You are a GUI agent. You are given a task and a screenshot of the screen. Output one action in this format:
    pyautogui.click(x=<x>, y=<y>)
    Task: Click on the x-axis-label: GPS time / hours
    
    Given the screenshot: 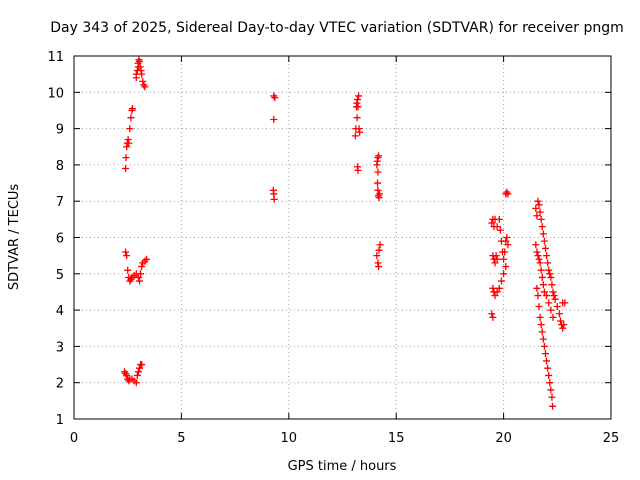 What is the action you would take?
    pyautogui.click(x=342, y=466)
    